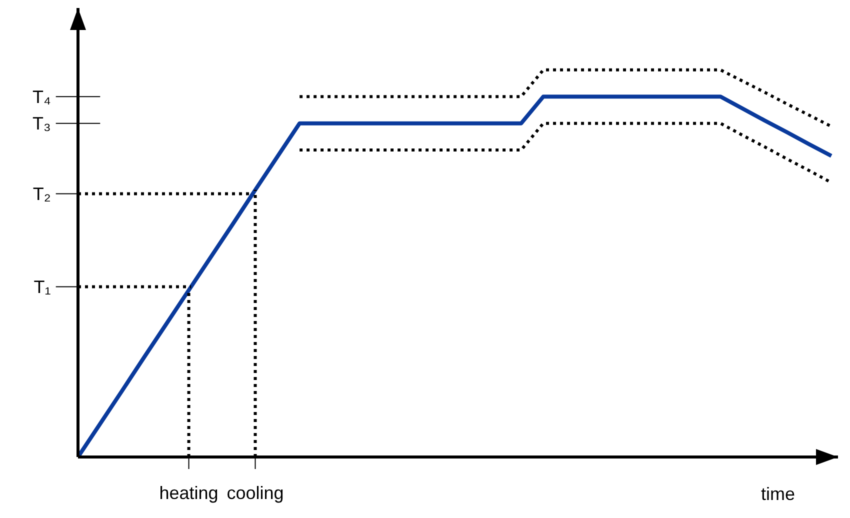 The image size is (850, 518). What do you see at coordinates (255, 493) in the screenshot?
I see `x-tick-label: cooling` at bounding box center [255, 493].